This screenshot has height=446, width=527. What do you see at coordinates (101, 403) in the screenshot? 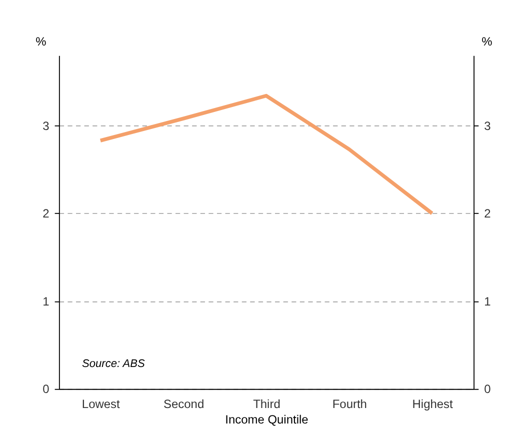
I see `x-tick-label: Lowest` at bounding box center [101, 403].